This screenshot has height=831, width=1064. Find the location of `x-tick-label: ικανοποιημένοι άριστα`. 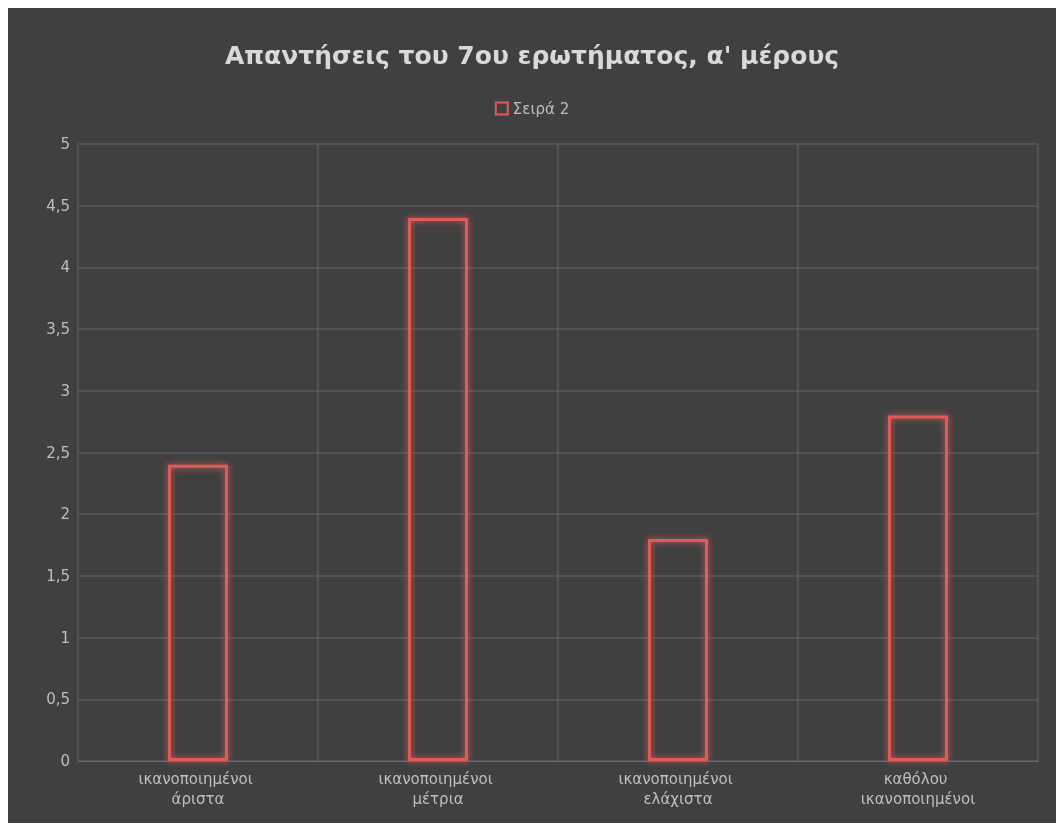

x-tick-label: ικανοποιημένοι άριστα is located at coordinates (198, 789).